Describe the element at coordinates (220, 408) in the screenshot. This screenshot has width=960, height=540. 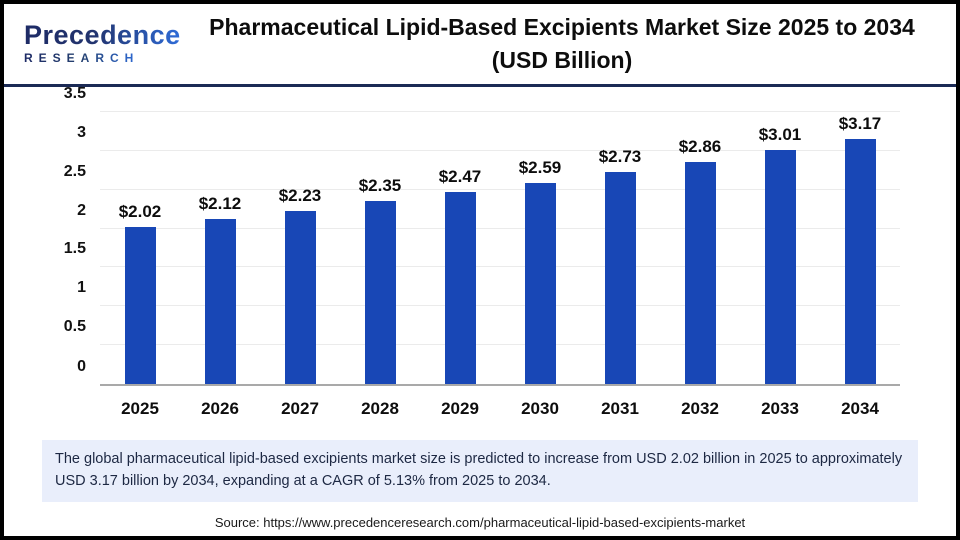
I see `x-tick-label: 2026` at that location.